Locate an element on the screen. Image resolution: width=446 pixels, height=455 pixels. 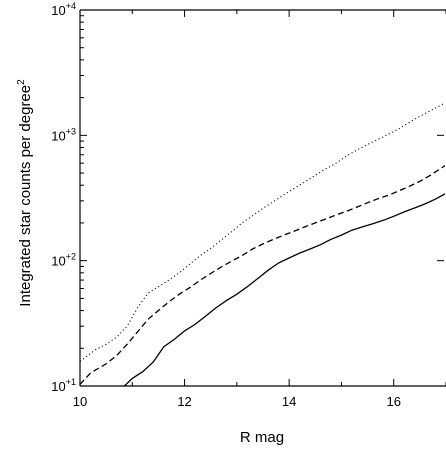
y-axis-label-main: Integrated star counts per degree is located at coordinates (25, 196).